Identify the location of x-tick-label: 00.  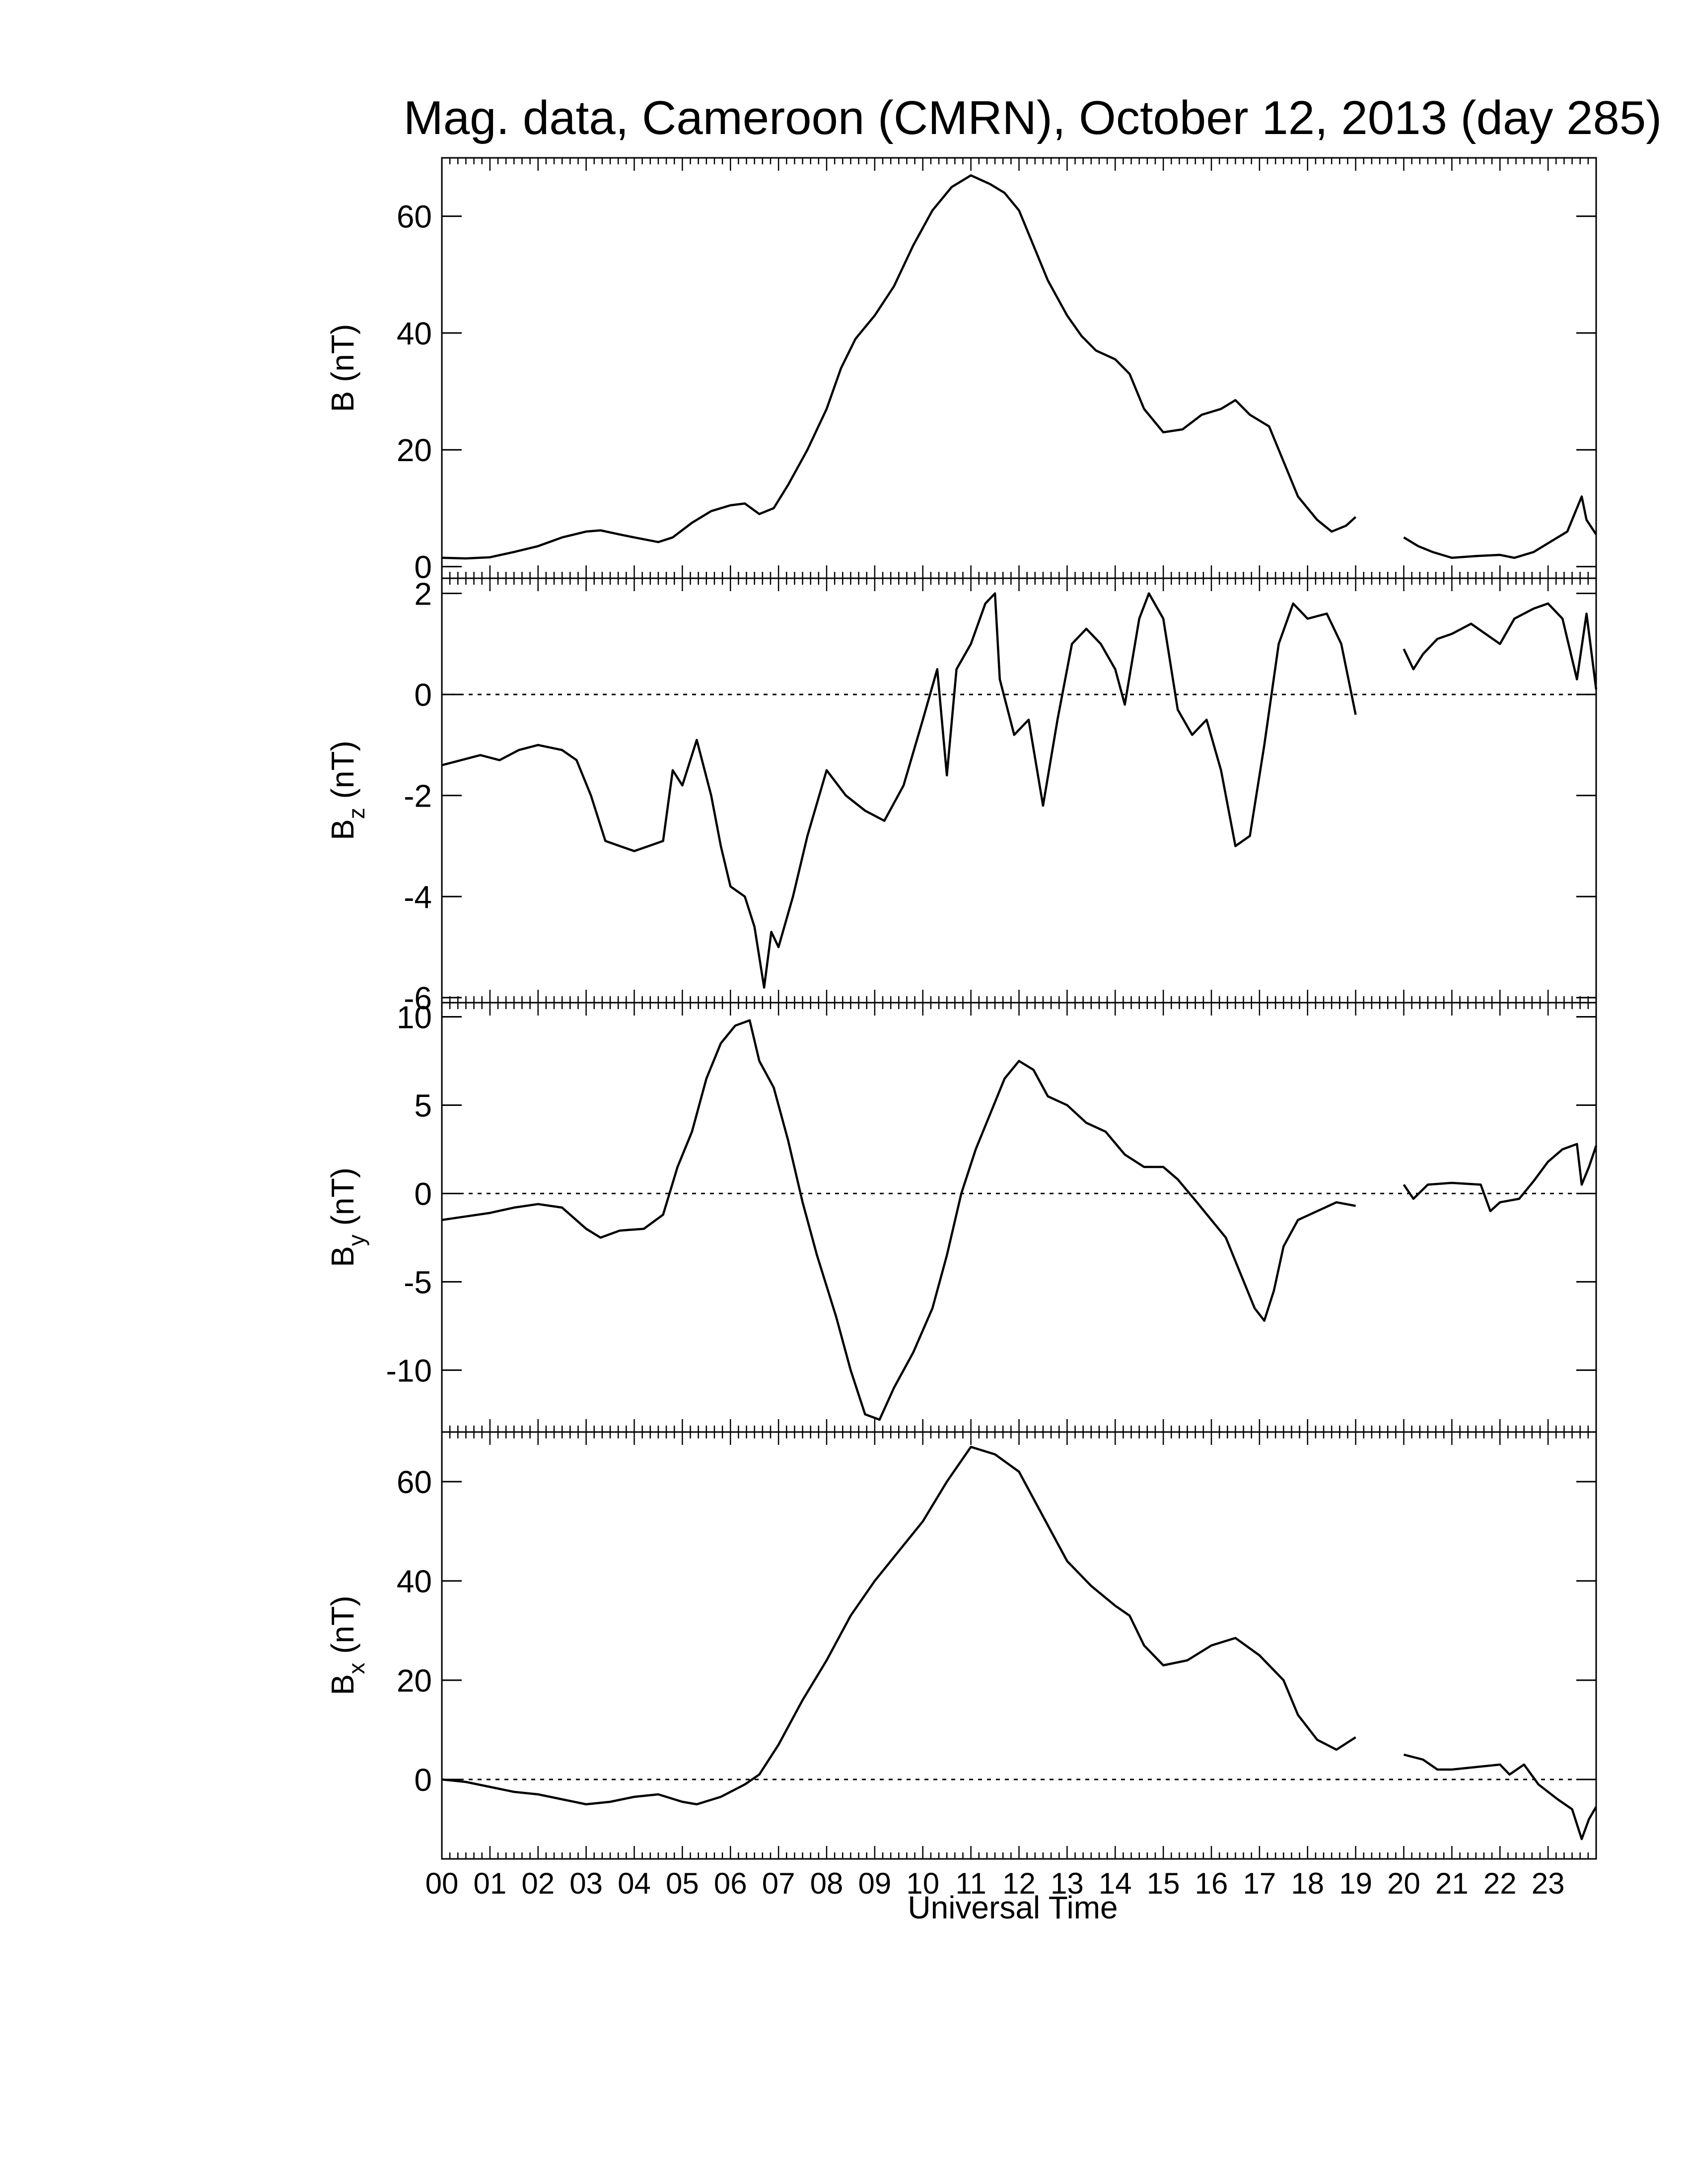
(442, 1883).